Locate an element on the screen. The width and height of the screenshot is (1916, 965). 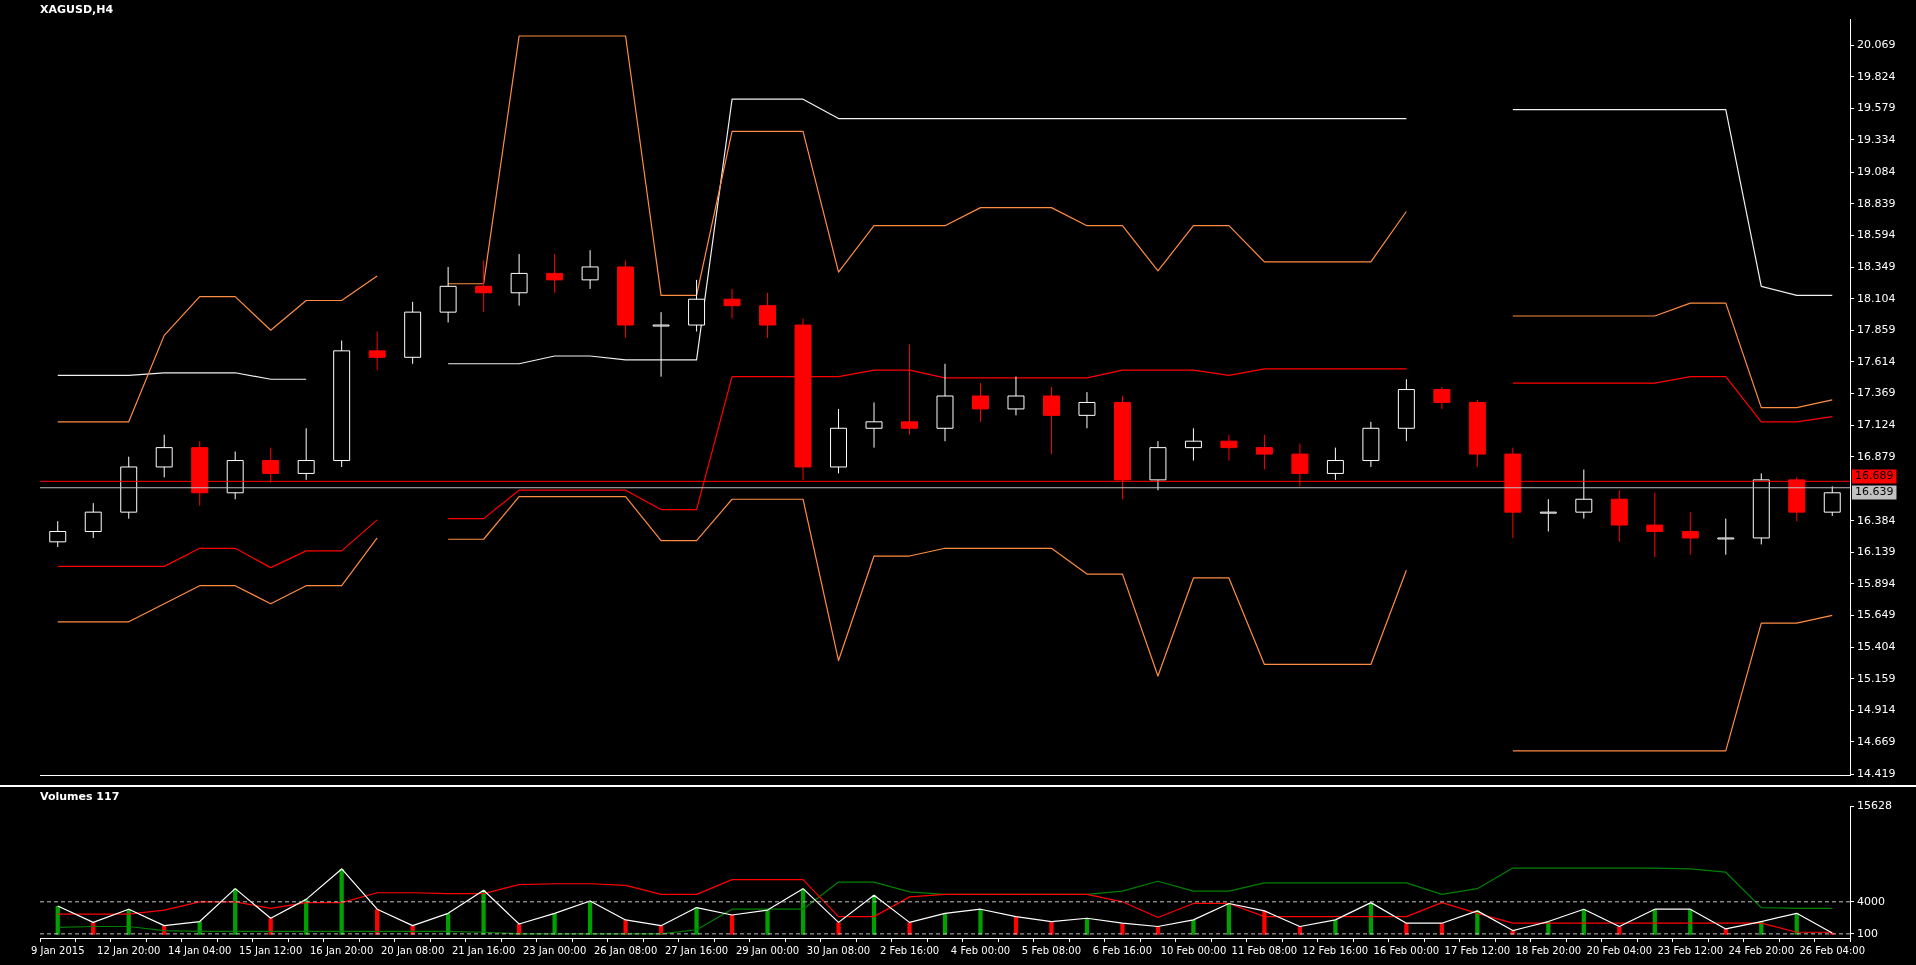
y-tick-label: 19.084 is located at coordinates (1876, 172).